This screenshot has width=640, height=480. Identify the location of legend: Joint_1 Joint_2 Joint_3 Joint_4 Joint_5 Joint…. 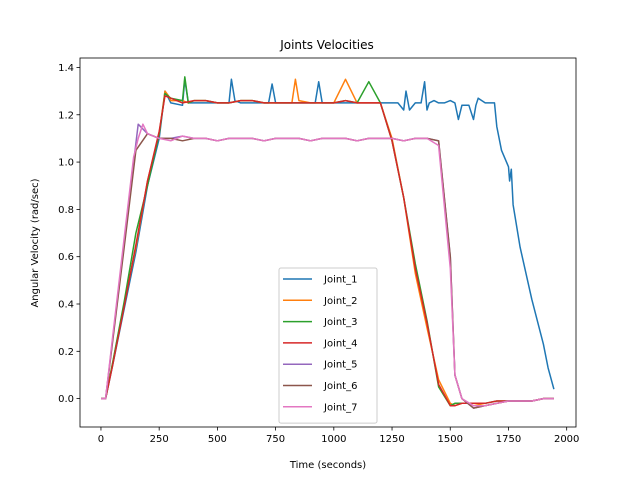
(328, 345).